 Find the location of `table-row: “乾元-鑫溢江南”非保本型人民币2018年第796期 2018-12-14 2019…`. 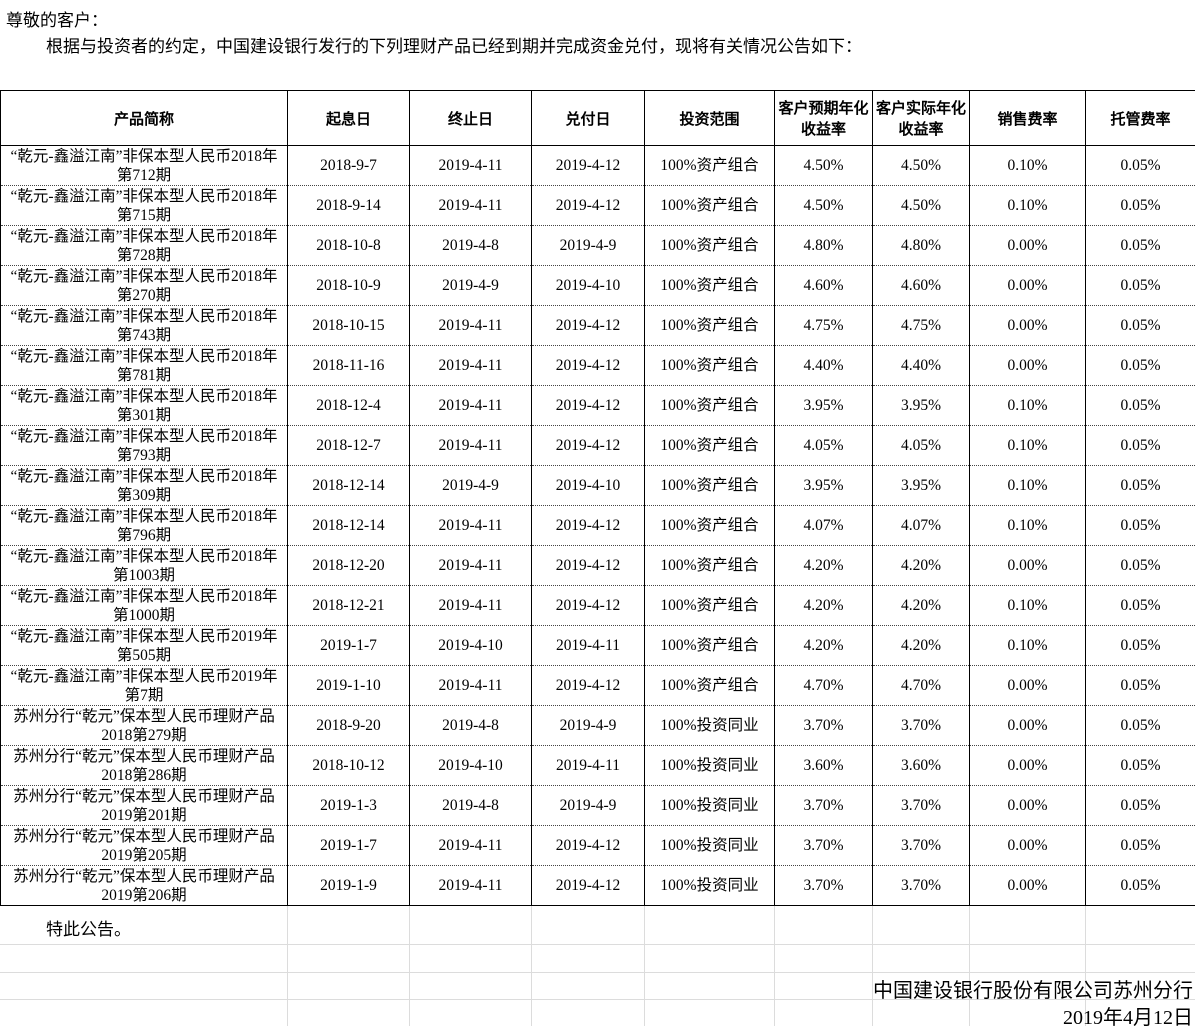

table-row: “乾元-鑫溢江南”非保本型人民币2018年第796期 2018-12-14 2019… is located at coordinates (597, 525).